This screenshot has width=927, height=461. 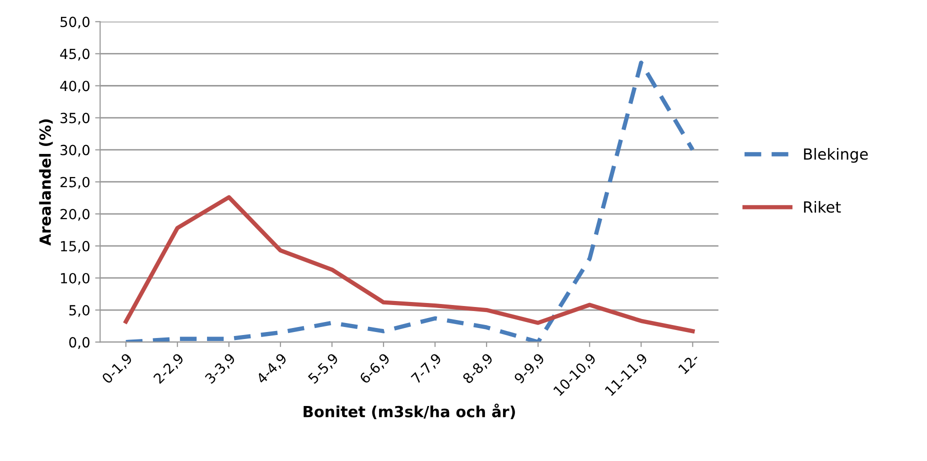 What do you see at coordinates (75, 118) in the screenshot?
I see `y-tick-label: 35,0` at bounding box center [75, 118].